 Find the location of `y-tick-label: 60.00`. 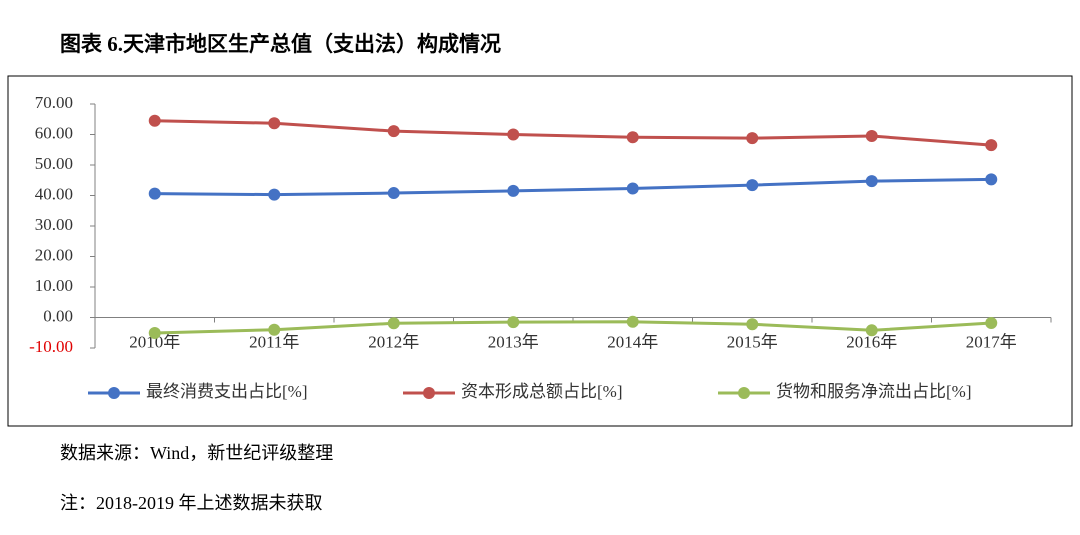

y-tick-label: 60.00 is located at coordinates (54, 132).